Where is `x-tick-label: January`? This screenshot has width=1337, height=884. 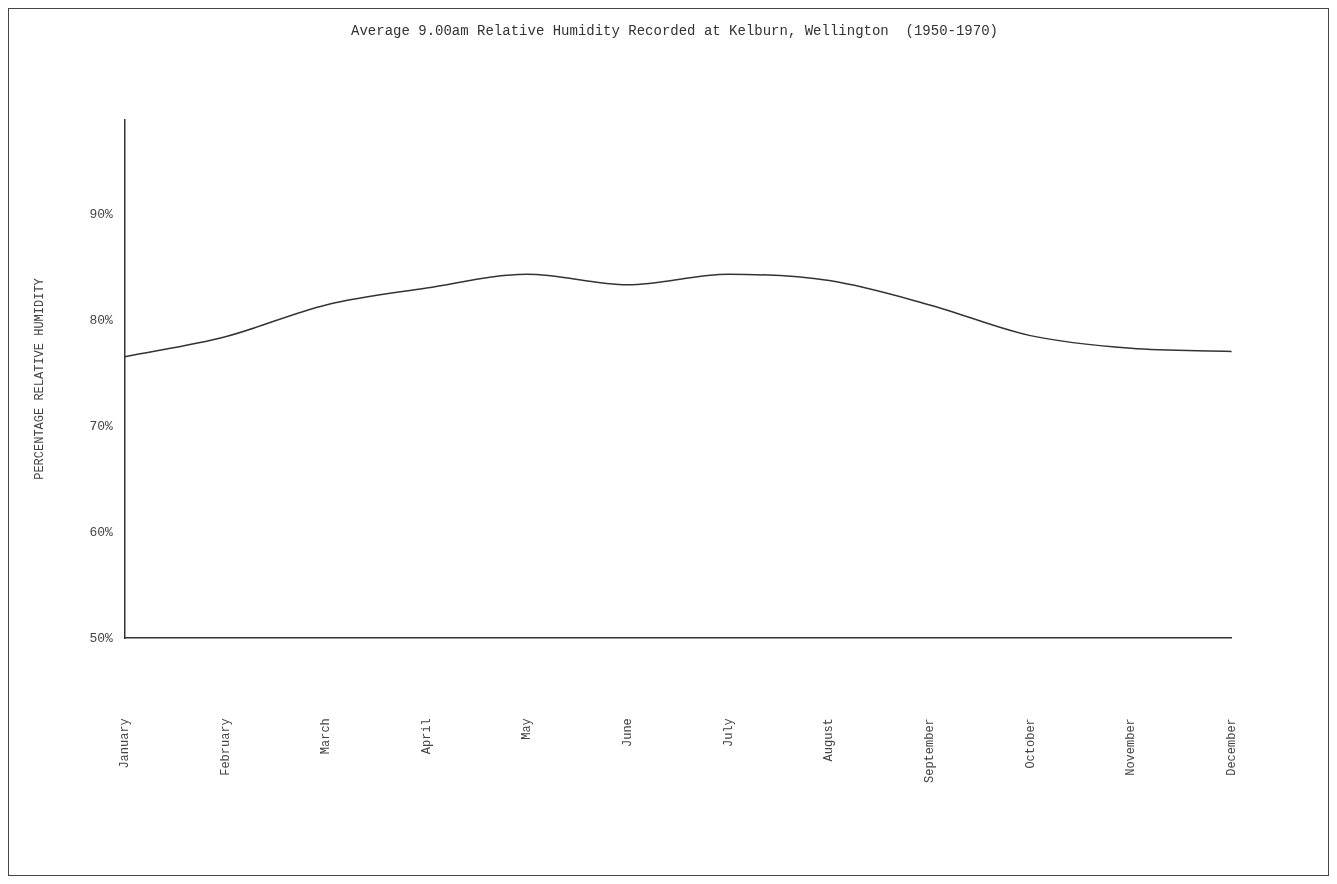 x-tick-label: January is located at coordinates (124, 743).